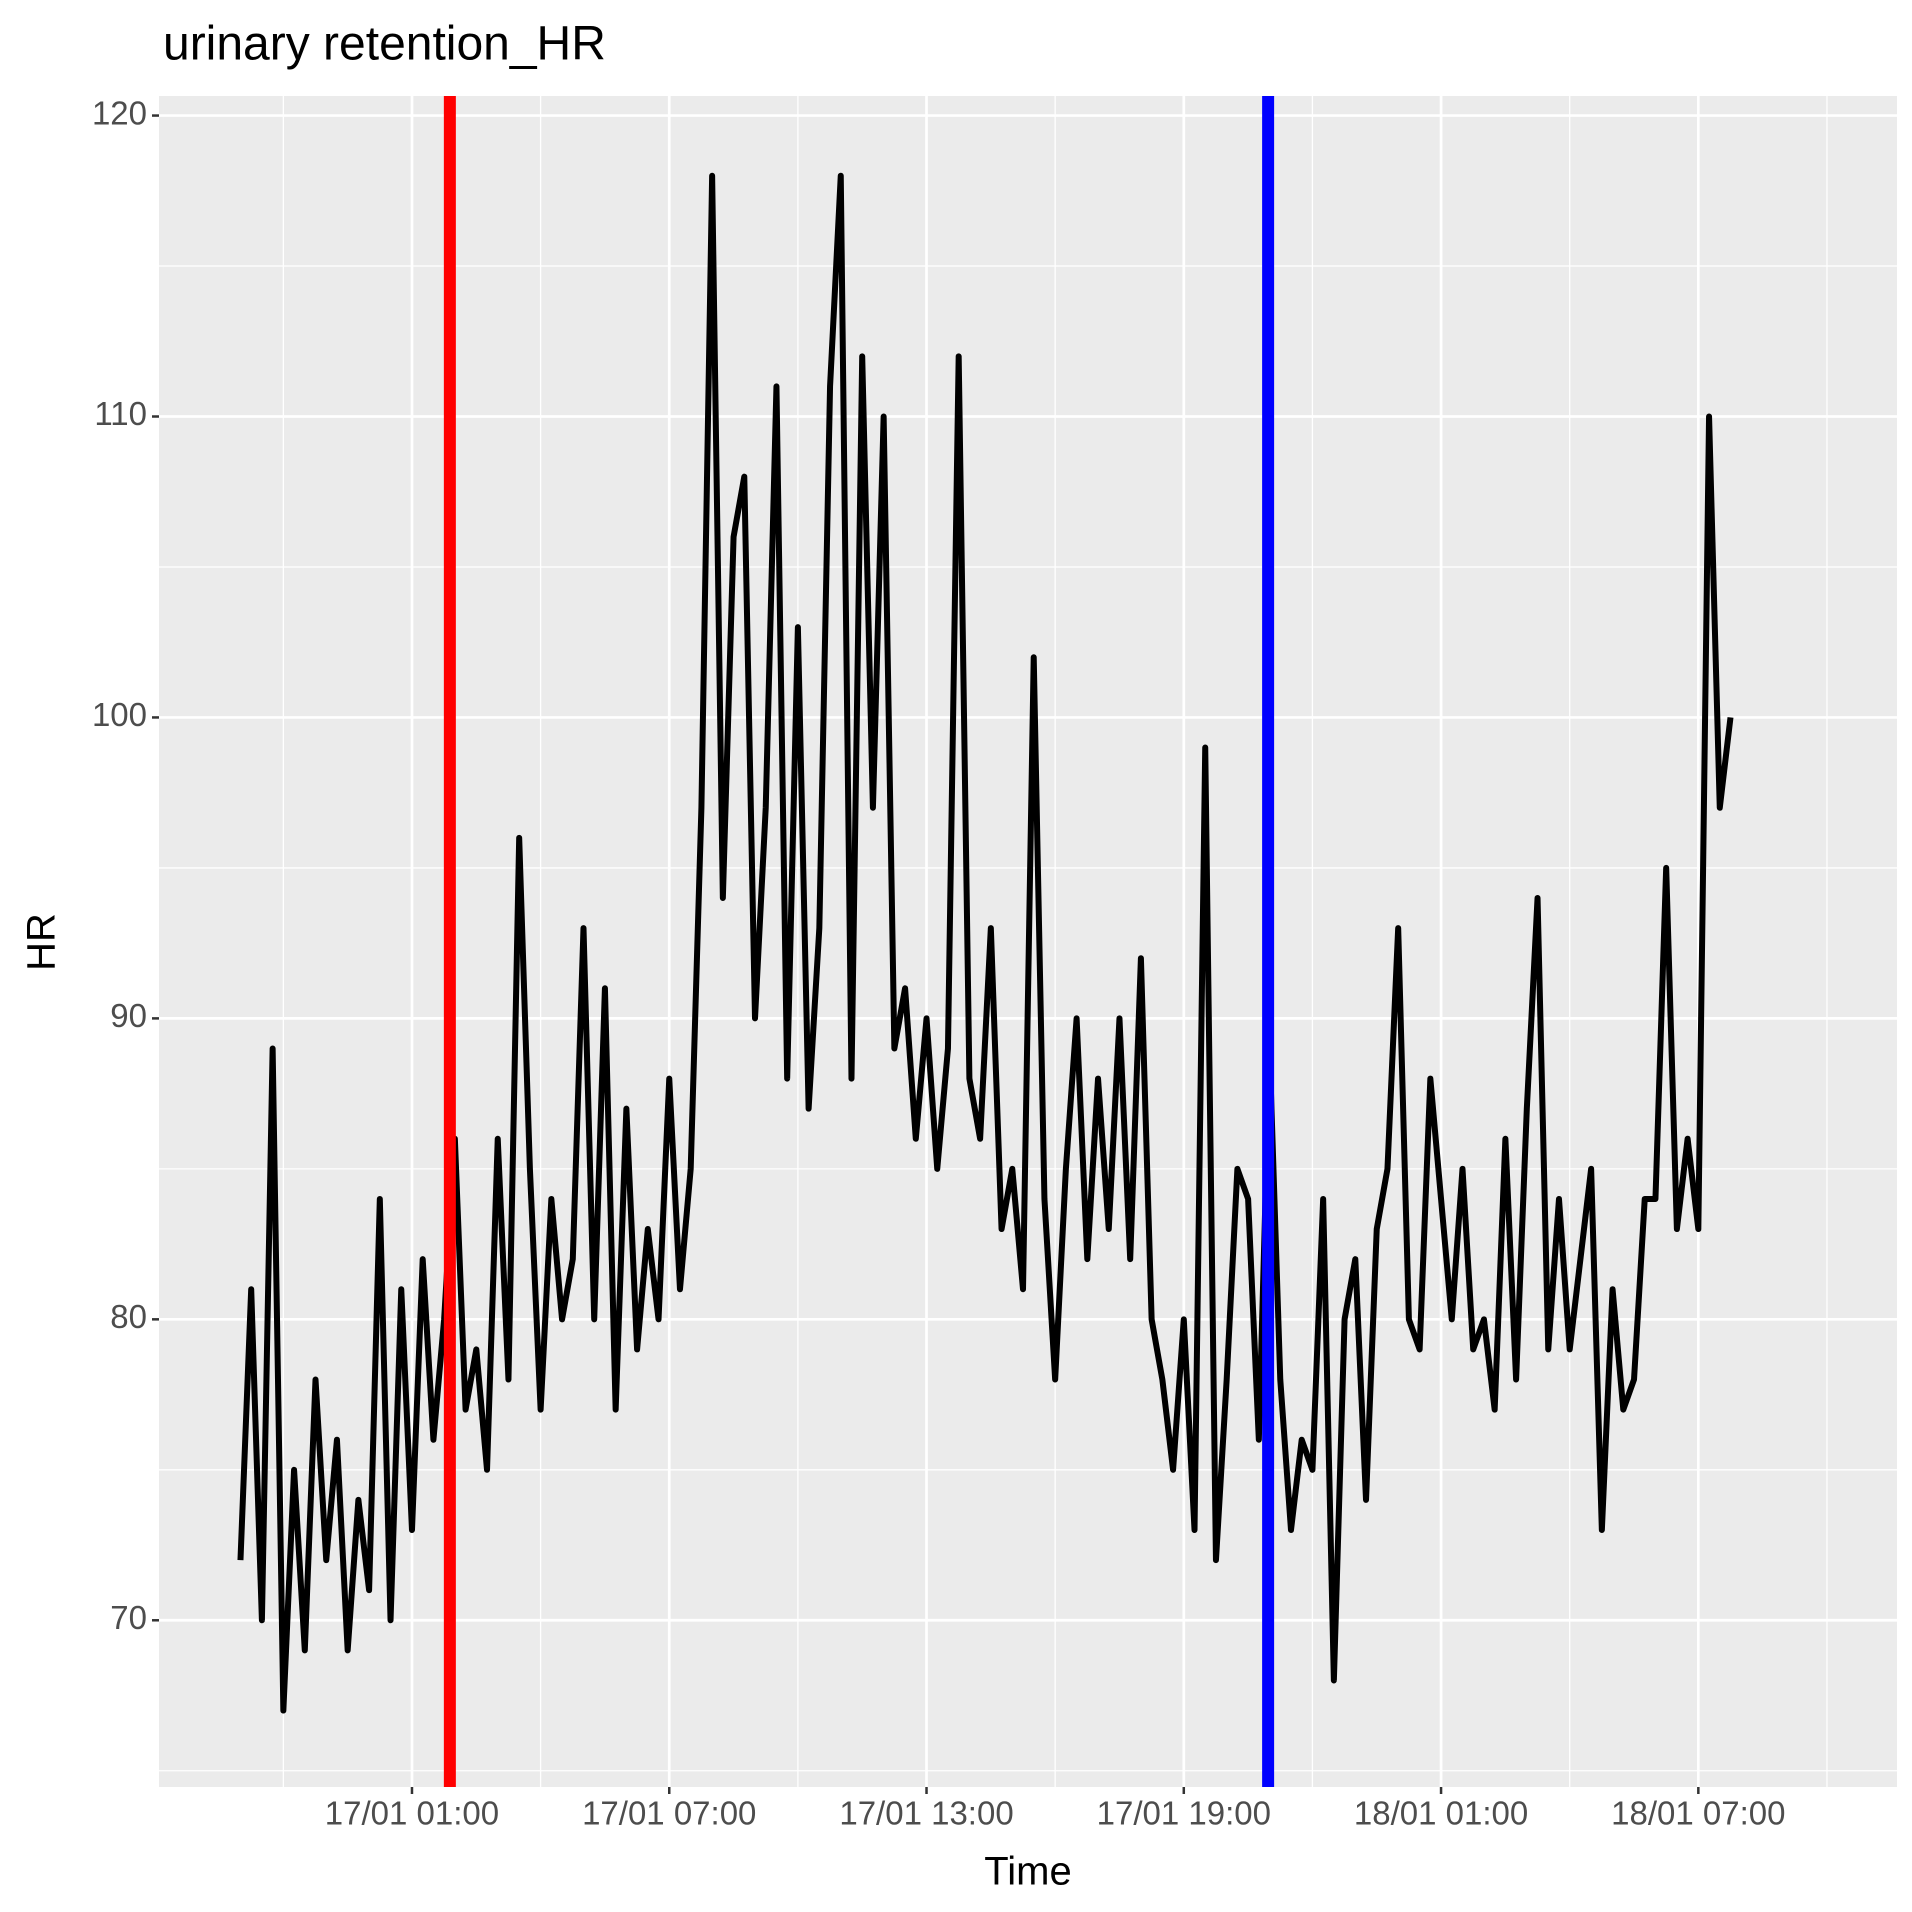 This screenshot has width=1912, height=1912. I want to click on chart-title: urinary retention_HR, so click(384, 44).